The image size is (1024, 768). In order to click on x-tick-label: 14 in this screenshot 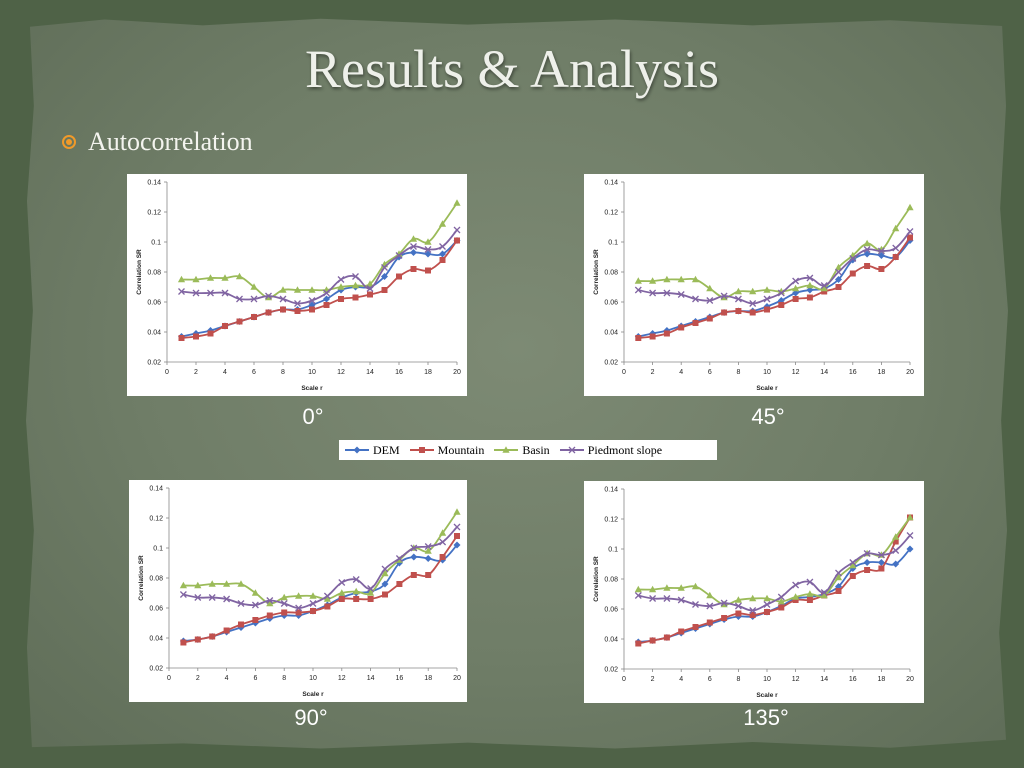, I will do `click(824, 372)`.